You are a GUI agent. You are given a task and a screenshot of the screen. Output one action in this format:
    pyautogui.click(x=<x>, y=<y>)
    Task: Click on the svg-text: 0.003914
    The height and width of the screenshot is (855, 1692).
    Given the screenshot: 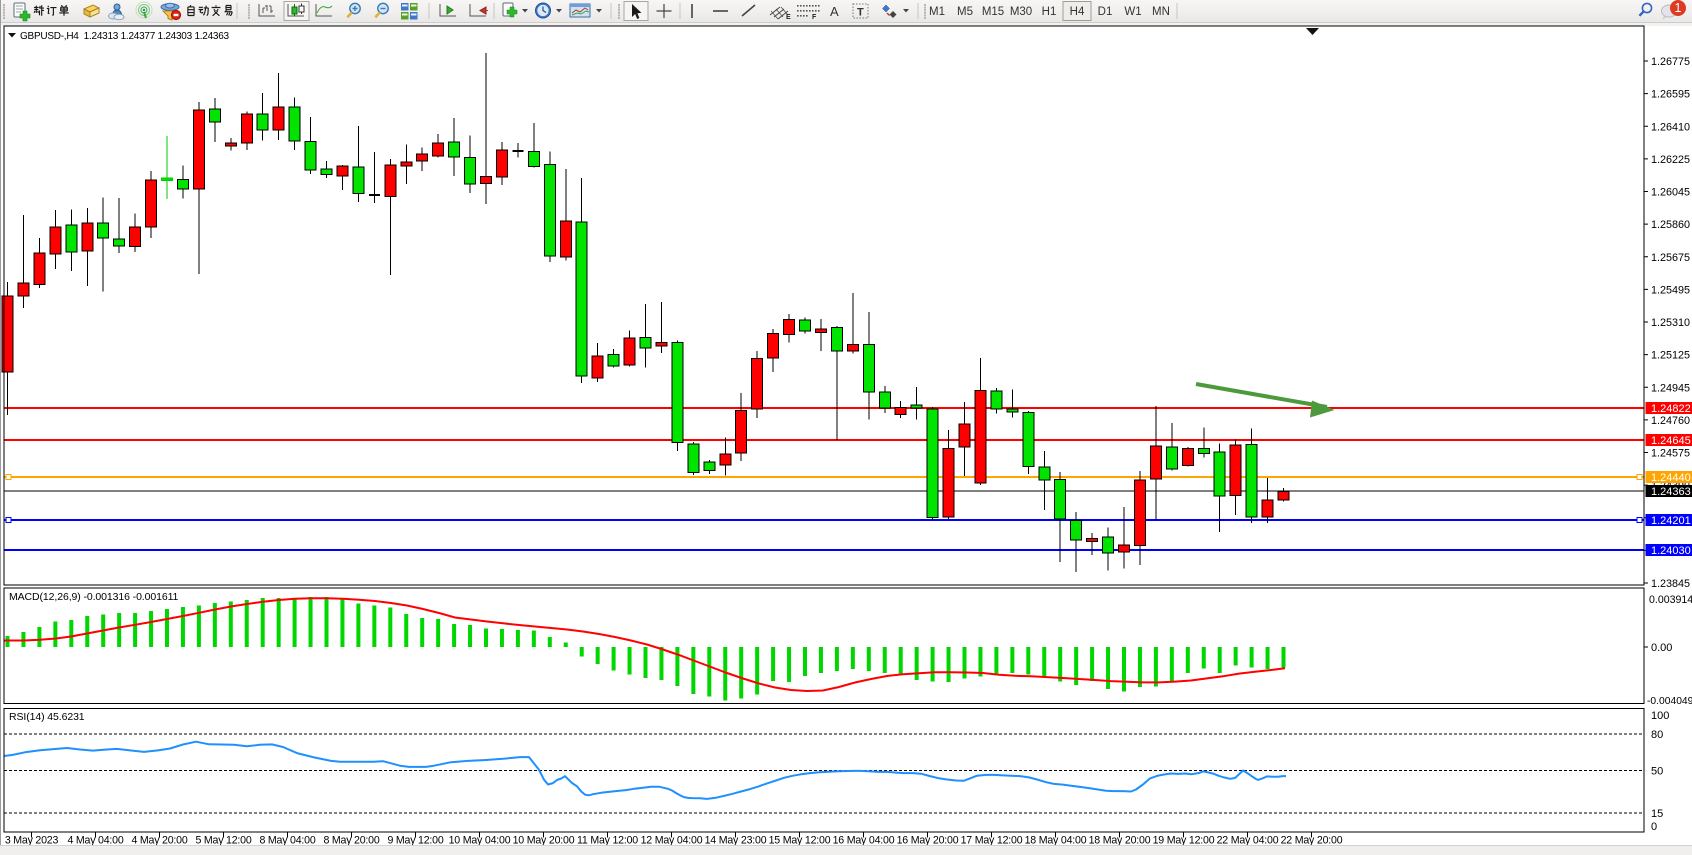 What is the action you would take?
    pyautogui.click(x=1670, y=600)
    